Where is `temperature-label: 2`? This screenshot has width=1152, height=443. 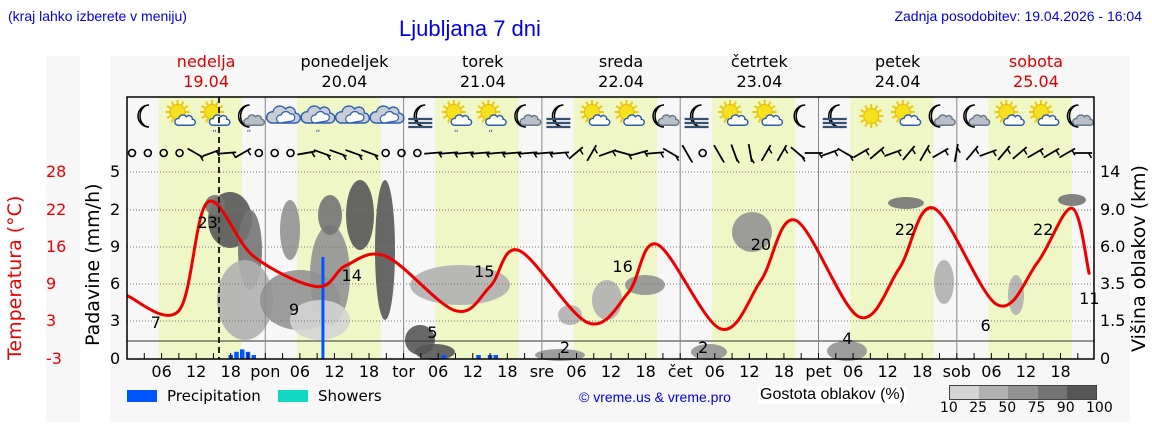
temperature-label: 2 is located at coordinates (565, 347).